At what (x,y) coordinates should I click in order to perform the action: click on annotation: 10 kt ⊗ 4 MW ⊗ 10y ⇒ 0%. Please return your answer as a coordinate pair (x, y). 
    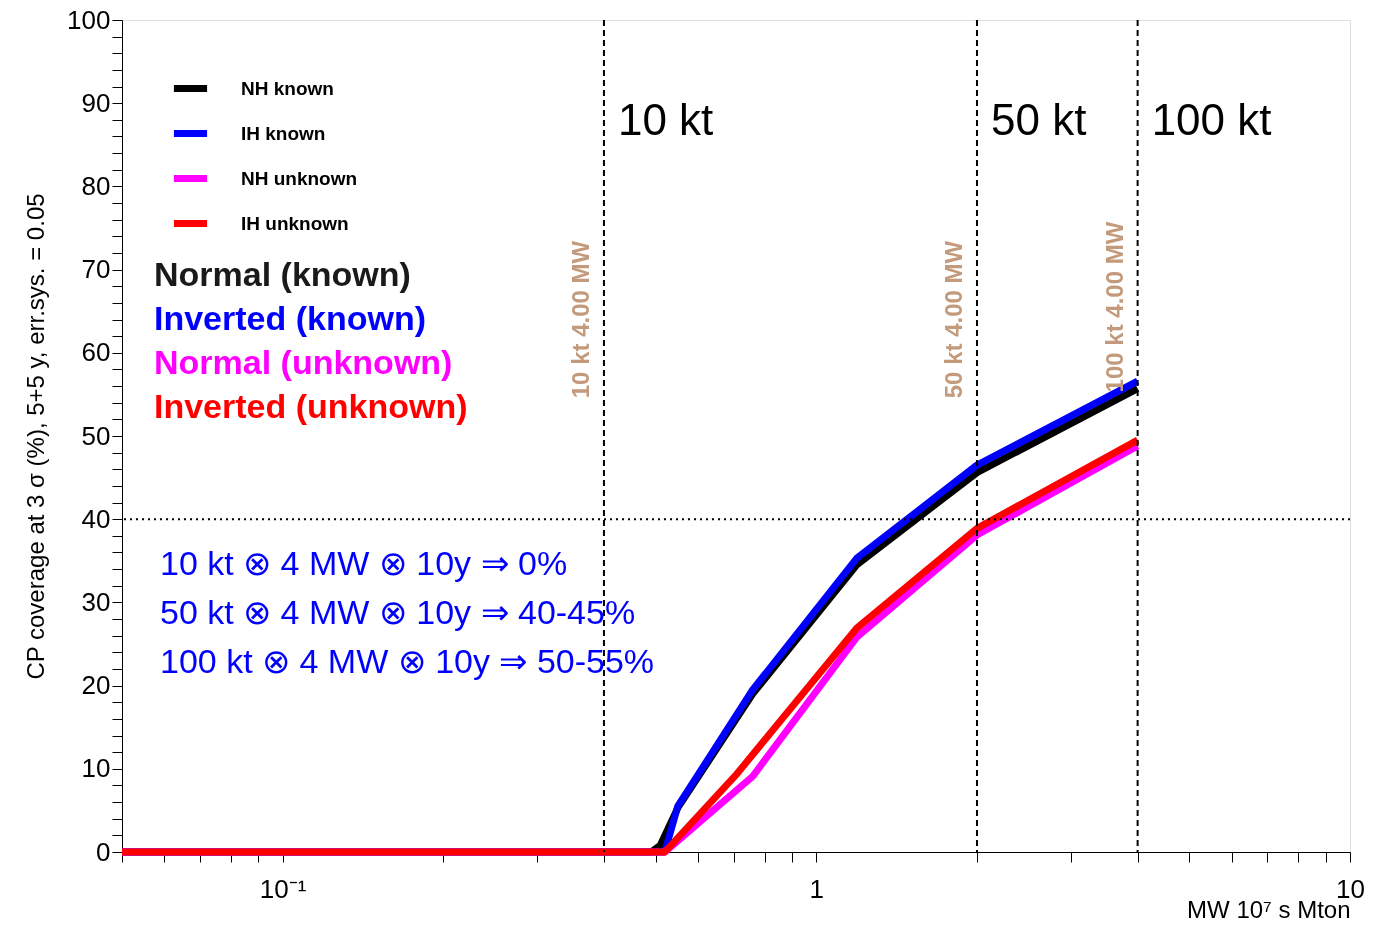
    Looking at the image, I should click on (364, 563).